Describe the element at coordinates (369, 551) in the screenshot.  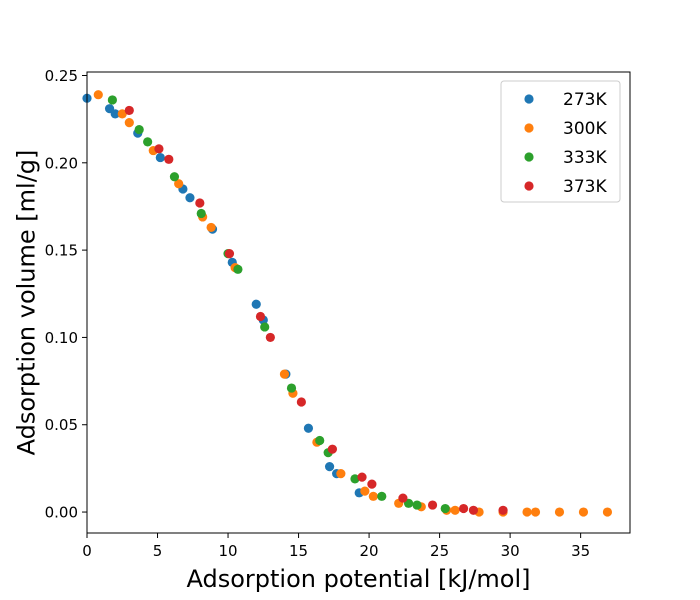
I see `x-tick-label: 20` at that location.